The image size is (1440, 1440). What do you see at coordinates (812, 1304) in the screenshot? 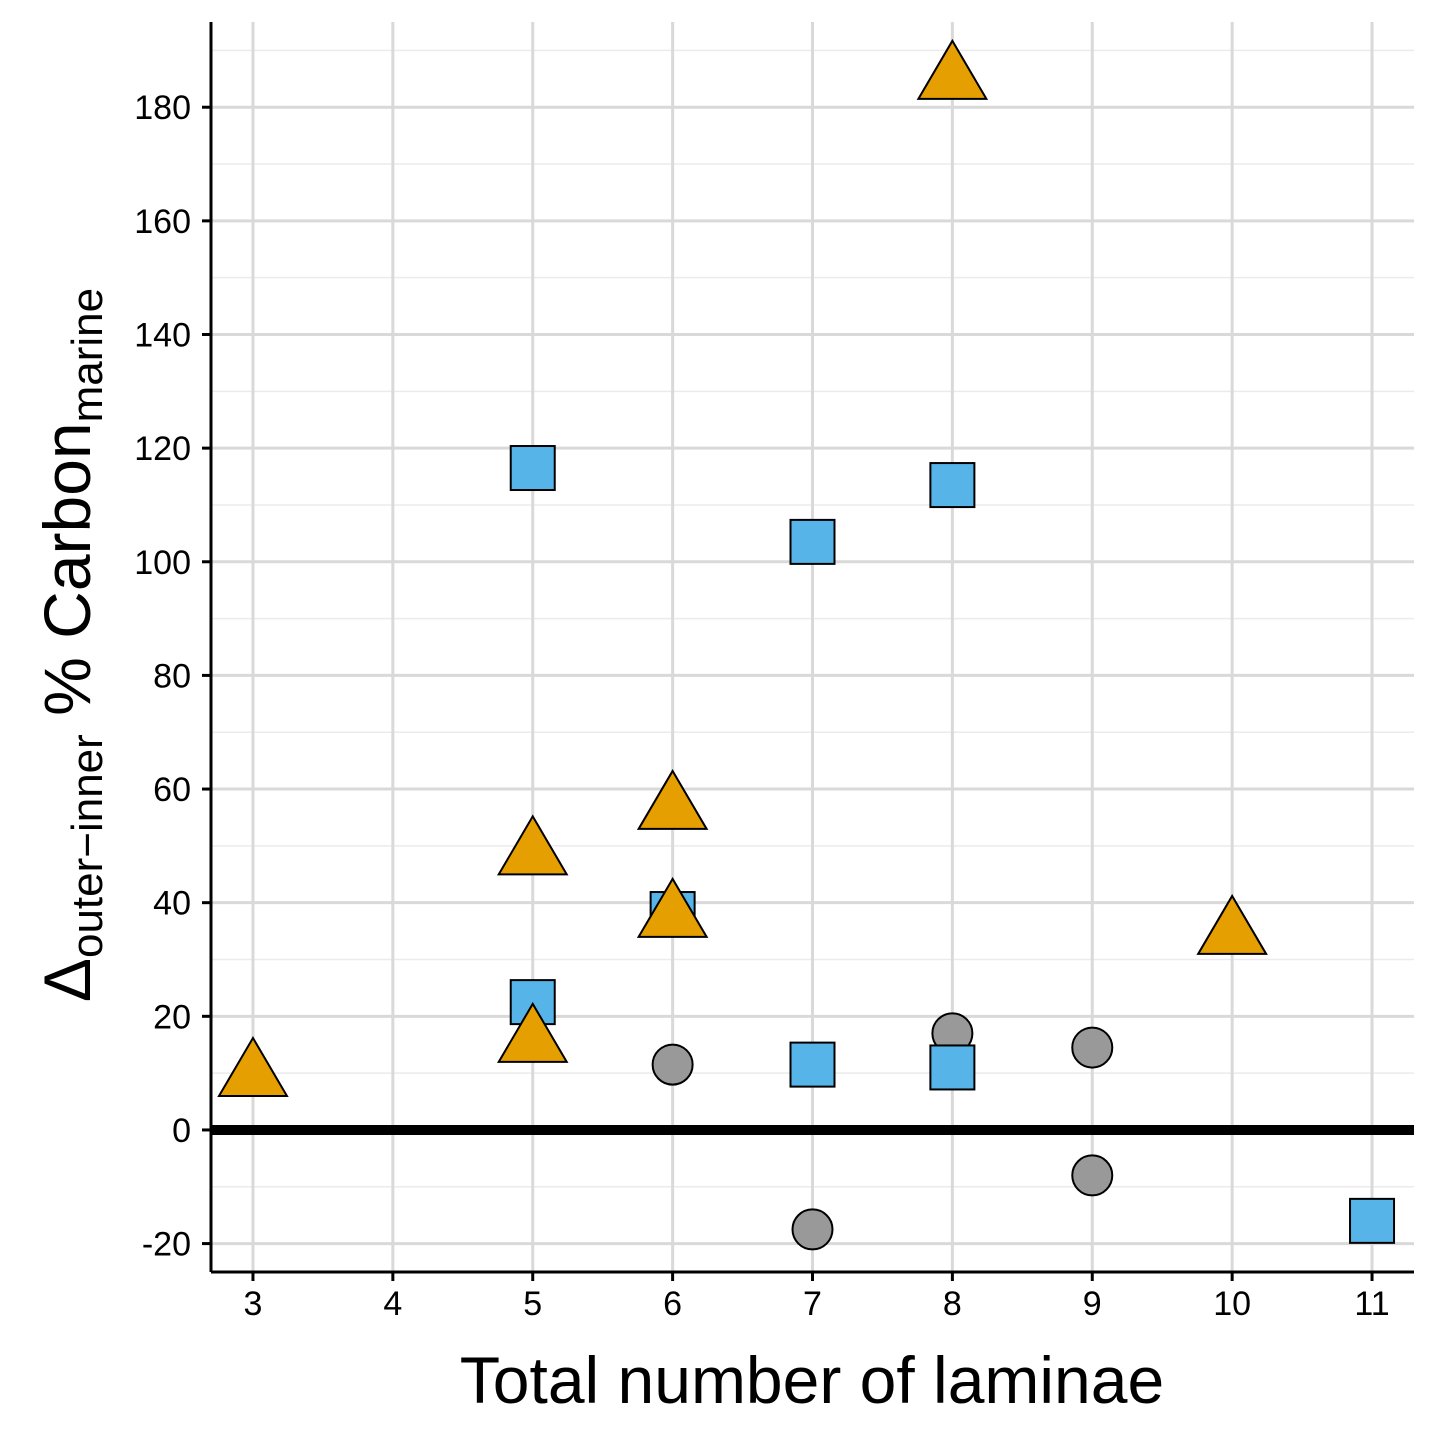
I see `x-tick-label: 7` at bounding box center [812, 1304].